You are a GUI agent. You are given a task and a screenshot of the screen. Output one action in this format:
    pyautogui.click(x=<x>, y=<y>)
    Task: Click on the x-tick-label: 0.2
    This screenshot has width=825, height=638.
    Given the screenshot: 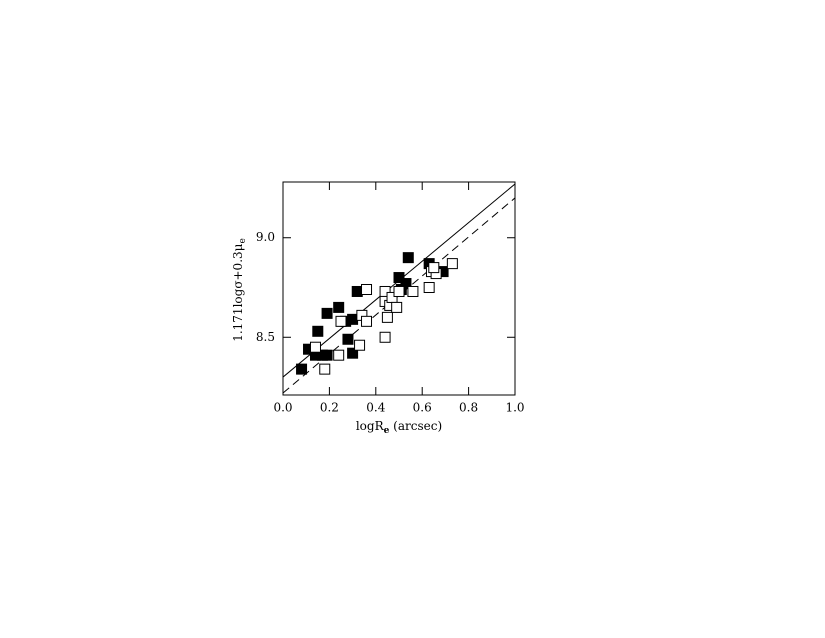 What is the action you would take?
    pyautogui.click(x=329, y=408)
    